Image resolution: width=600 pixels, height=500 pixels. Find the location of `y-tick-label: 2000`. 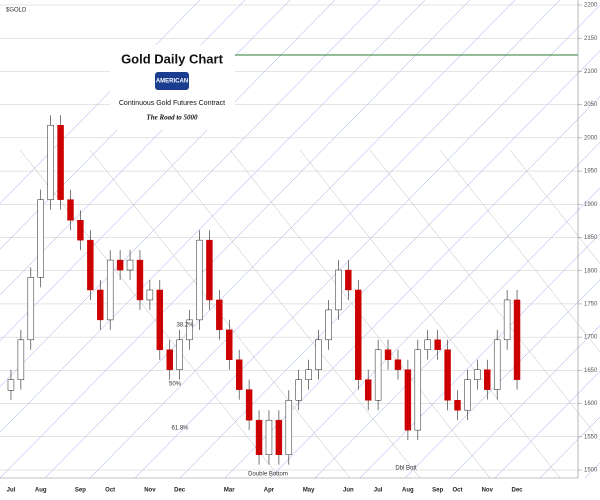

y-tick-label: 2000 is located at coordinates (591, 138).